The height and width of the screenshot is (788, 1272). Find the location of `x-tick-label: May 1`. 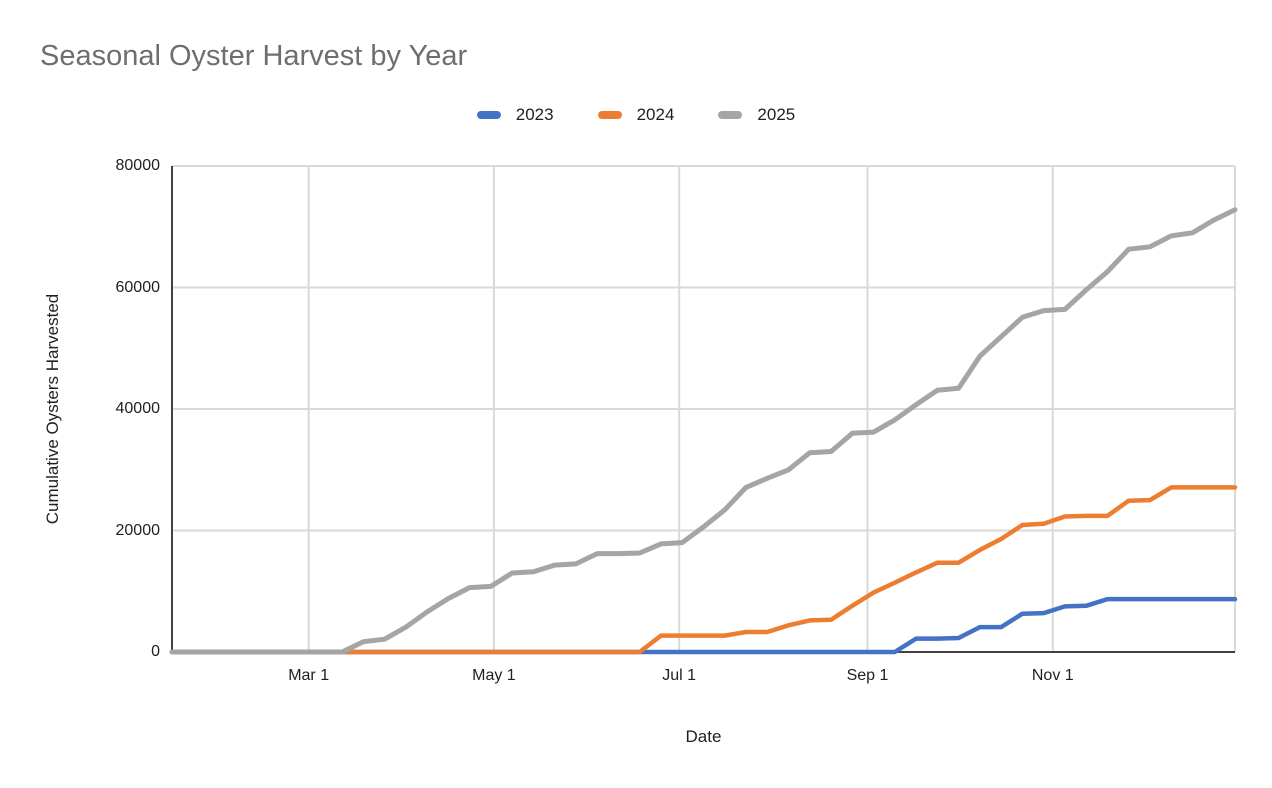

x-tick-label: May 1 is located at coordinates (494, 675).